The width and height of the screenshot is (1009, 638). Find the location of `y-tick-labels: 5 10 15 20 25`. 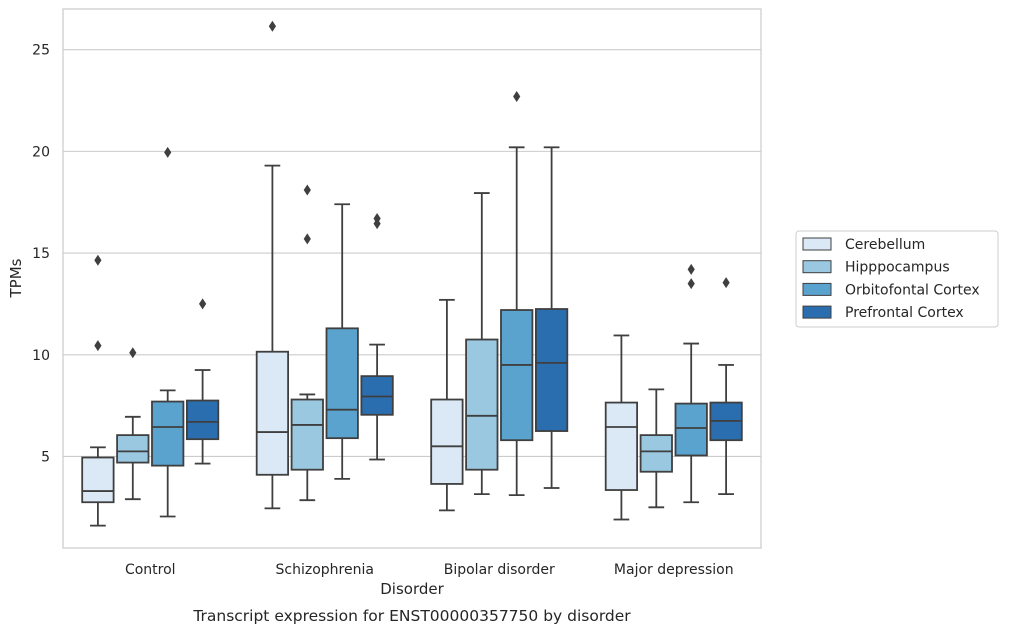

y-tick-labels: 5 10 15 20 25 is located at coordinates (41, 254).